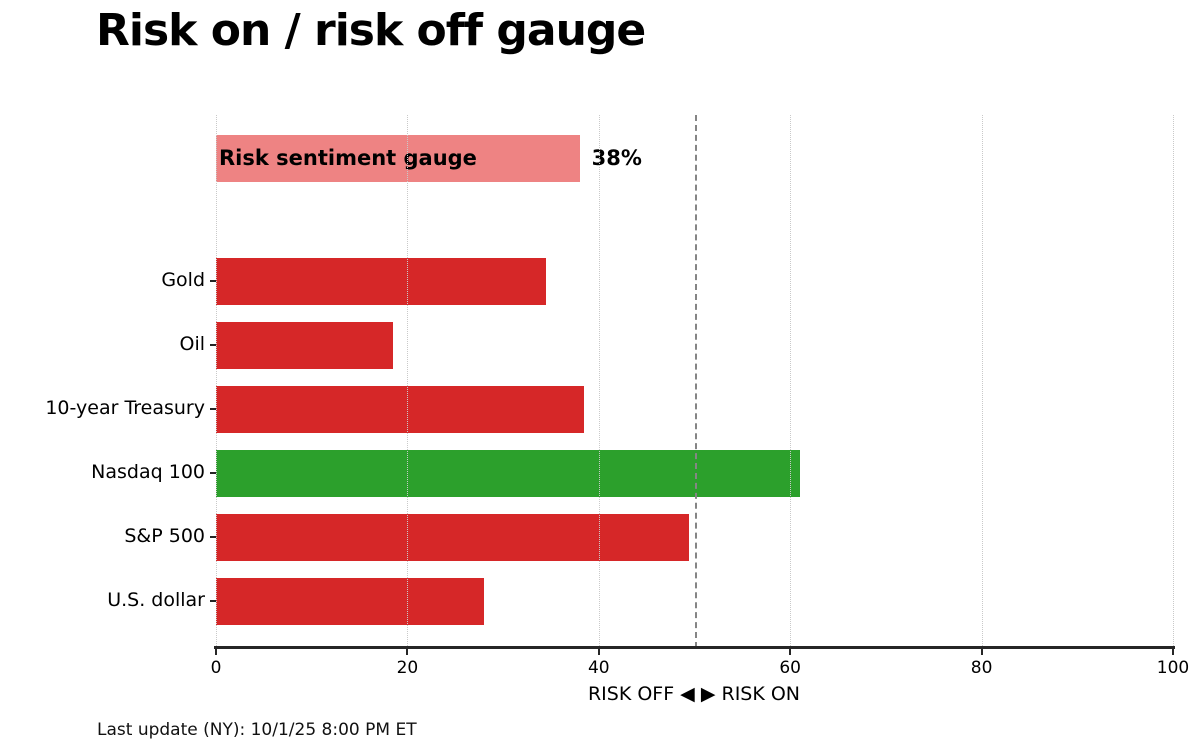 The image size is (1200, 752). What do you see at coordinates (371, 30) in the screenshot?
I see `chart-title: Risk on / risk off gauge` at bounding box center [371, 30].